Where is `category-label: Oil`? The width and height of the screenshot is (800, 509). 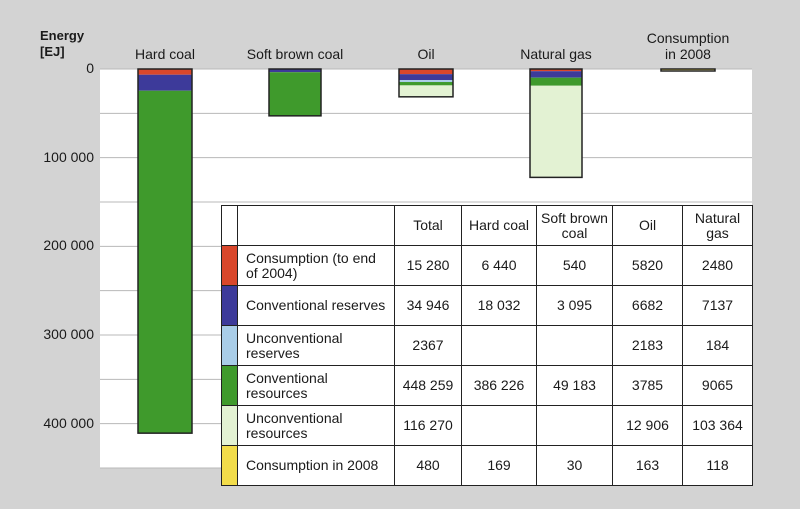
category-label: Oil is located at coordinates (426, 54).